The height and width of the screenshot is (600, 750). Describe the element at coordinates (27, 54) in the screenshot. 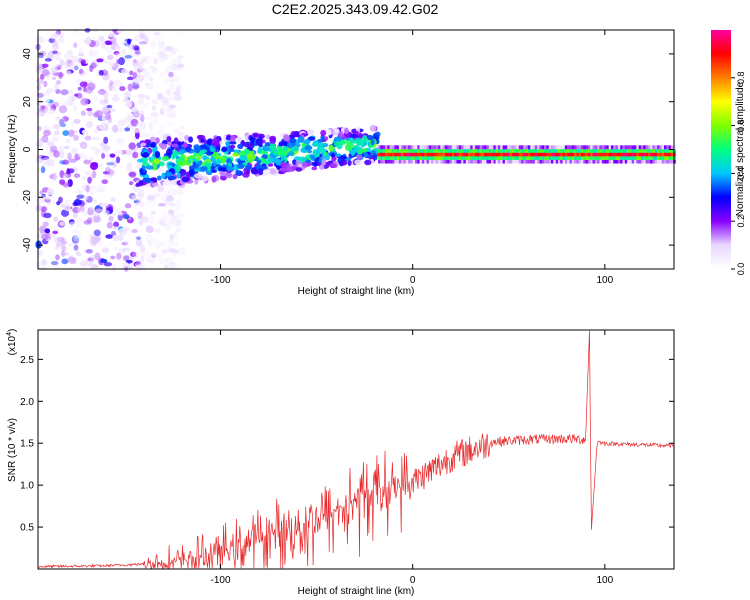

I see `spectrogram-y-tick-label: 40` at that location.